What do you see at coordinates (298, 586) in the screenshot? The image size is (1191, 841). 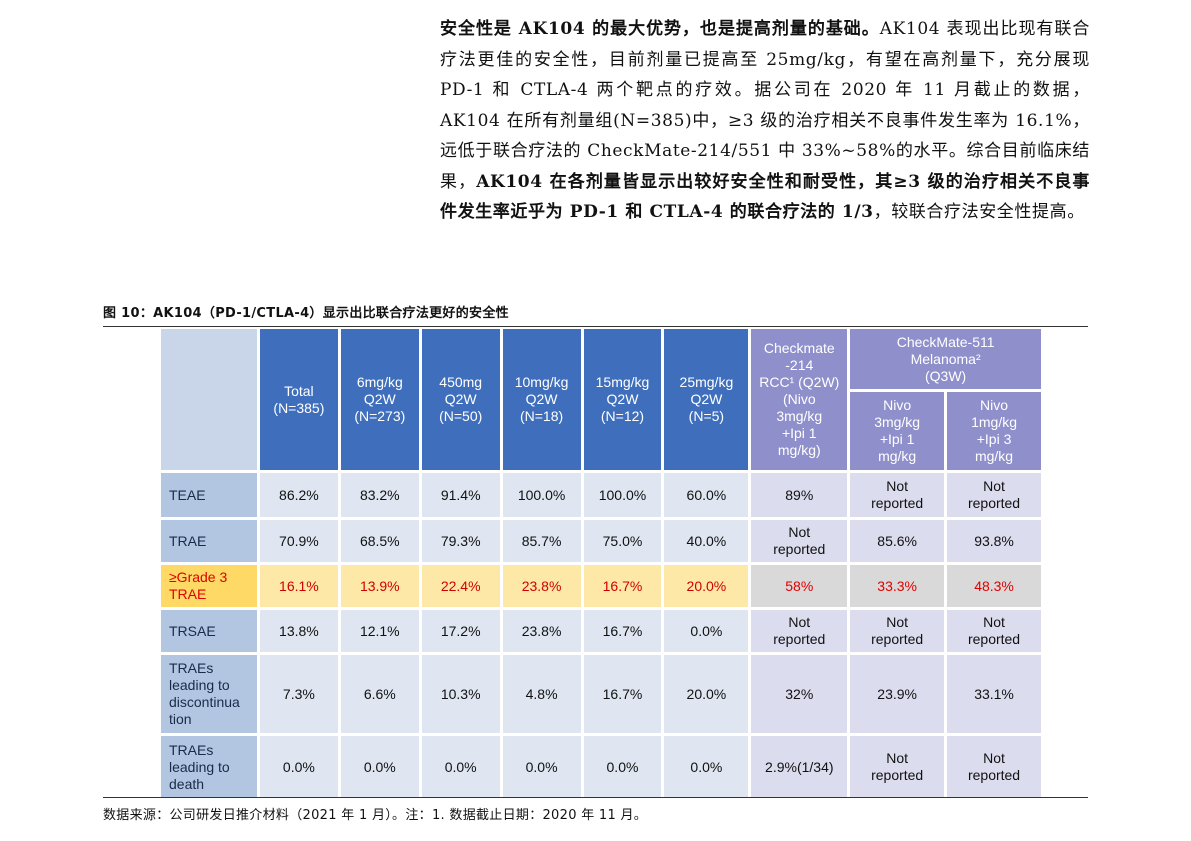 I see `table-cell: 16.1%` at bounding box center [298, 586].